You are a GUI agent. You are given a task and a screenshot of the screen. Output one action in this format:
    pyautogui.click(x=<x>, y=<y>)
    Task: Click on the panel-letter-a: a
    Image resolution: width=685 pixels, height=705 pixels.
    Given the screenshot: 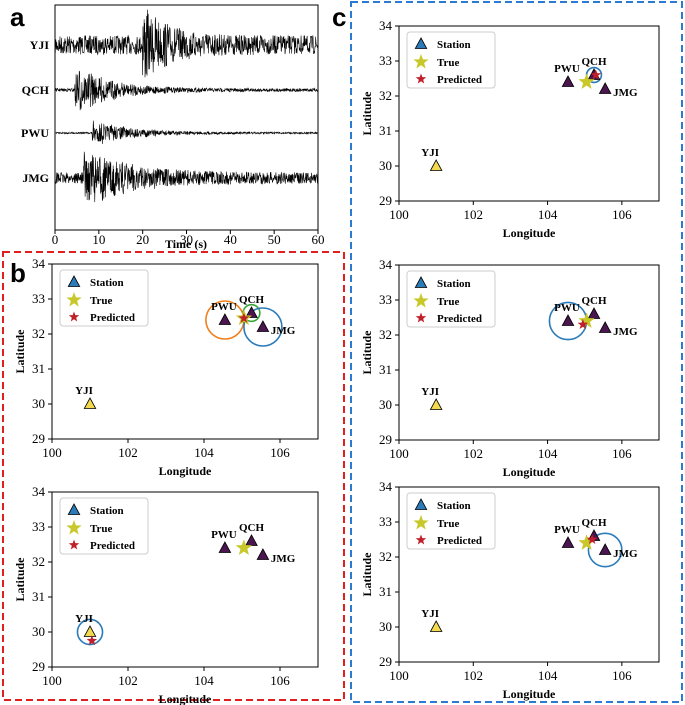 What is the action you would take?
    pyautogui.click(x=17, y=17)
    